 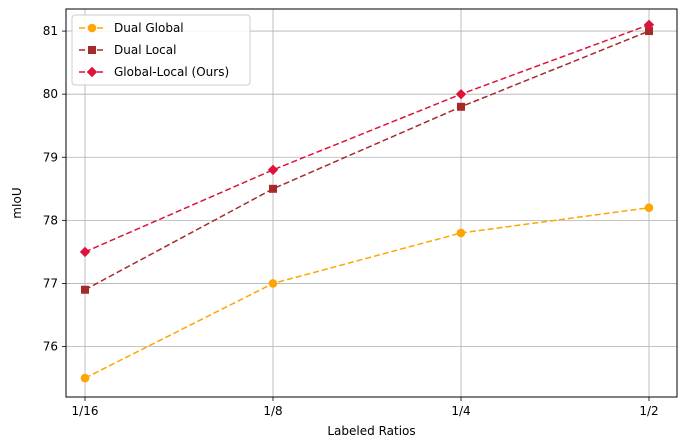 I want to click on legend-item: Dual Global, so click(x=131, y=28).